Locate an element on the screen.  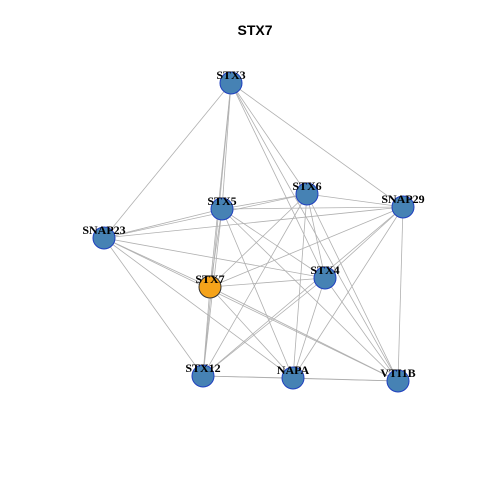
node-label: STX5 is located at coordinates (221, 201).